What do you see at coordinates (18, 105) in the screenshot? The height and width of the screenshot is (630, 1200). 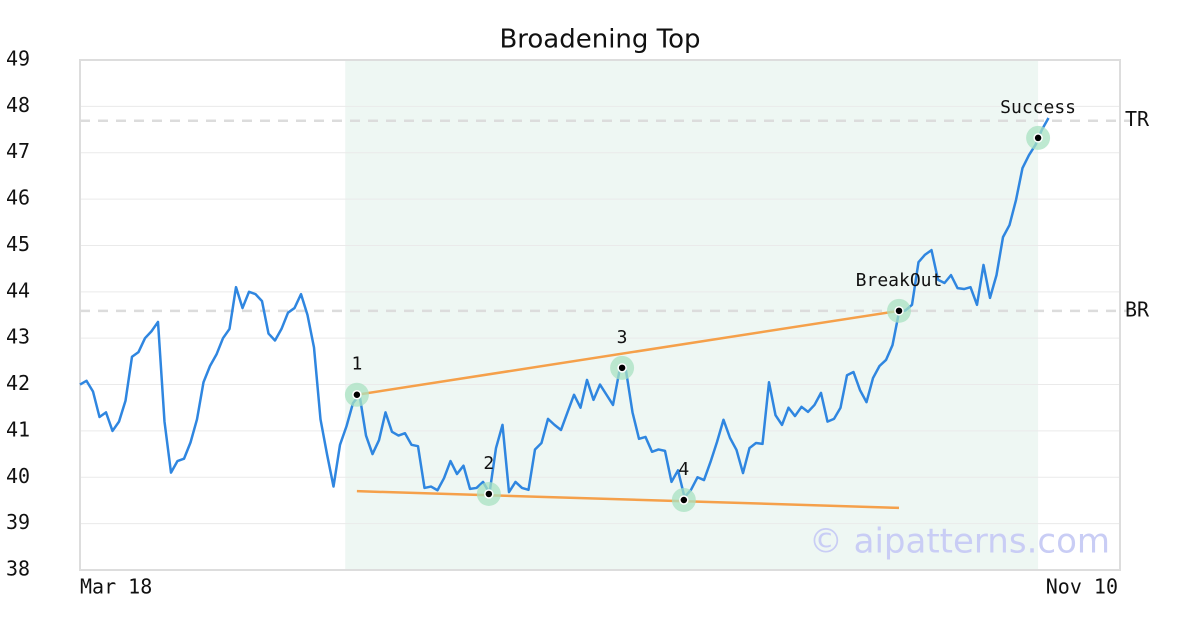 I see `y-tick-label: 48` at bounding box center [18, 105].